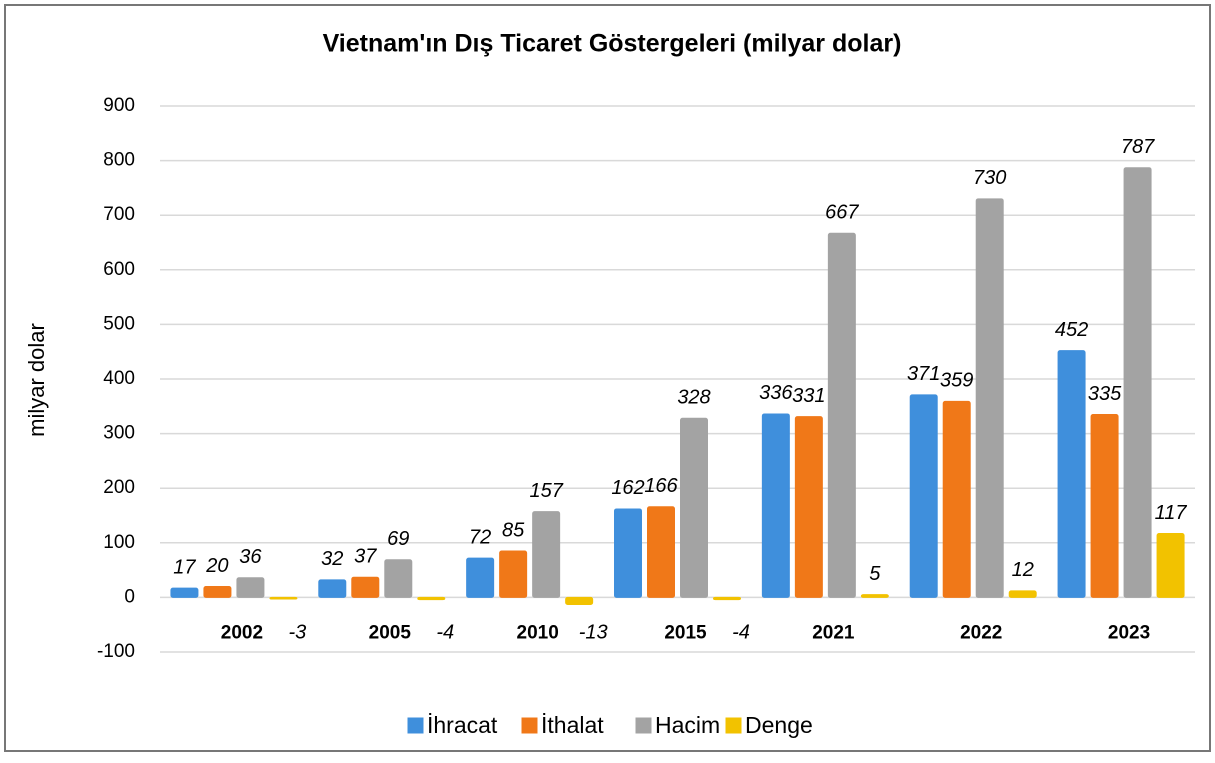 The width and height of the screenshot is (1215, 763). What do you see at coordinates (808, 396) in the screenshot?
I see `data-label: 331` at bounding box center [808, 396].